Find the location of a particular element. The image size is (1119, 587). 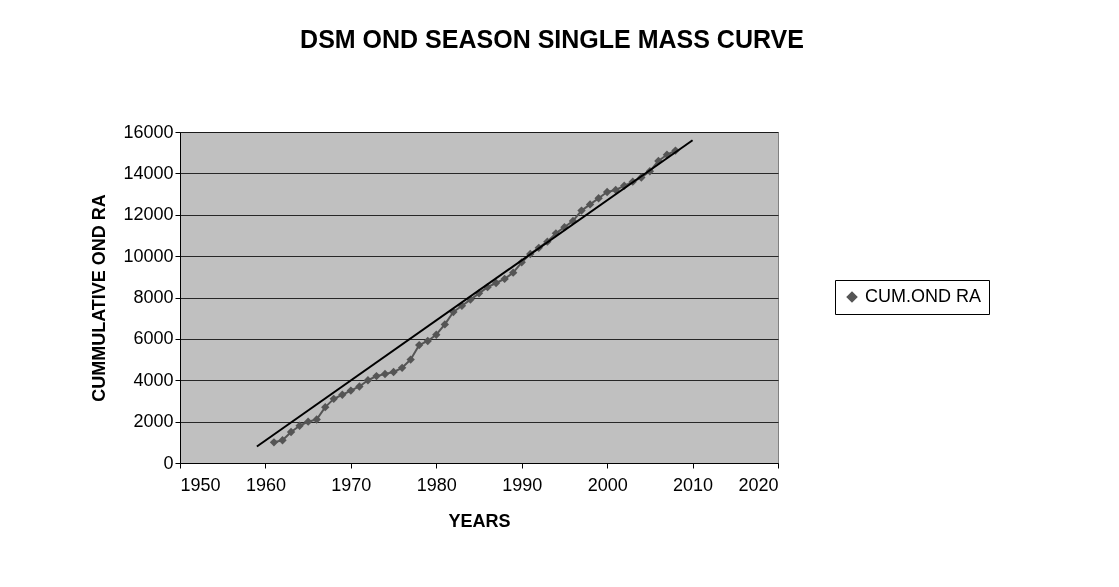

x-tick-label: 1960 is located at coordinates (265, 484).